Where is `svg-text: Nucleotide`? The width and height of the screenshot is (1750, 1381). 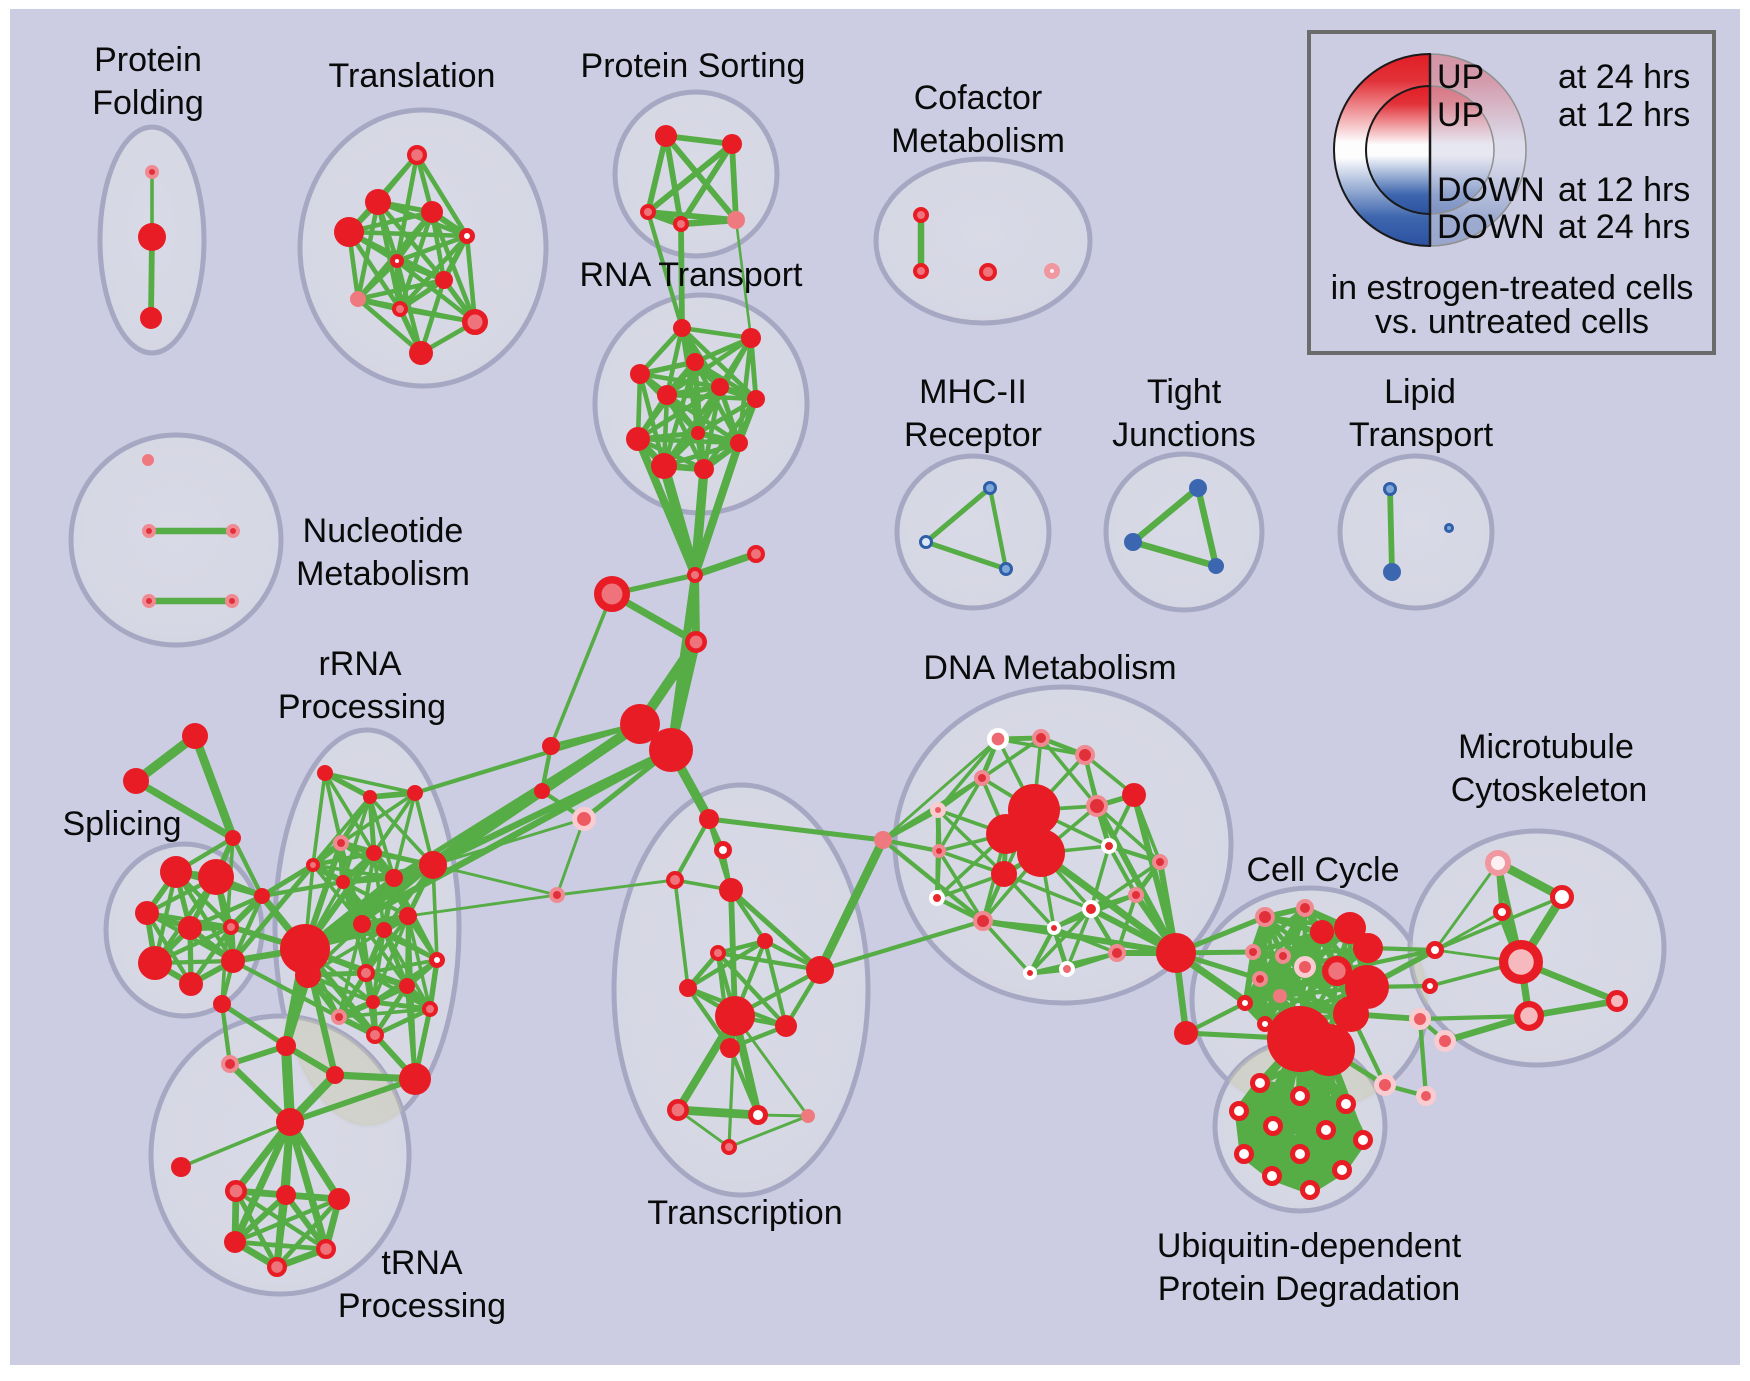
svg-text: Nucleotide is located at coordinates (383, 531).